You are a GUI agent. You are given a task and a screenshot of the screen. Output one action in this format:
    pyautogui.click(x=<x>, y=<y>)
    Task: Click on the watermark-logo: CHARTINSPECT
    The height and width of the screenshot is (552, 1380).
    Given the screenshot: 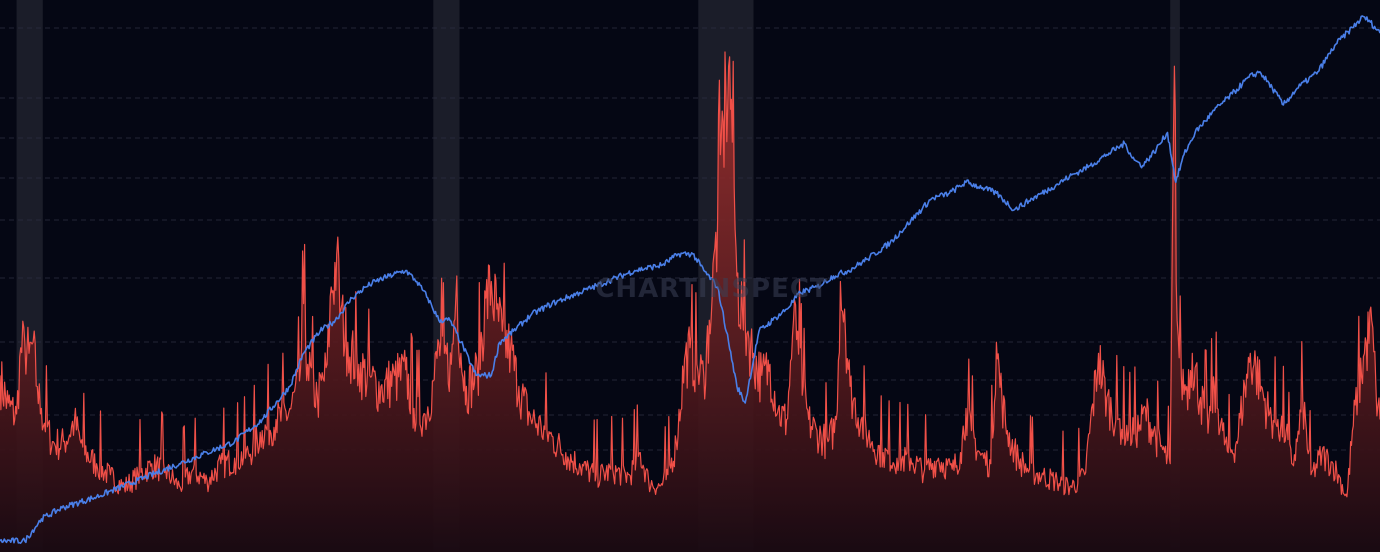 What is the action you would take?
    pyautogui.click(x=711, y=289)
    